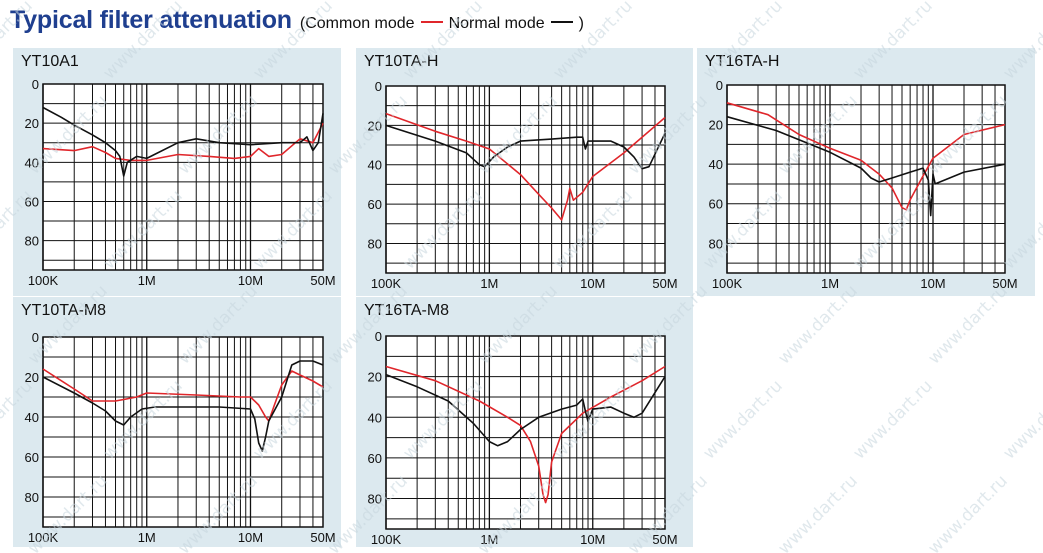  What do you see at coordinates (742, 61) in the screenshot?
I see `chart-title: YT16TA-H` at bounding box center [742, 61].